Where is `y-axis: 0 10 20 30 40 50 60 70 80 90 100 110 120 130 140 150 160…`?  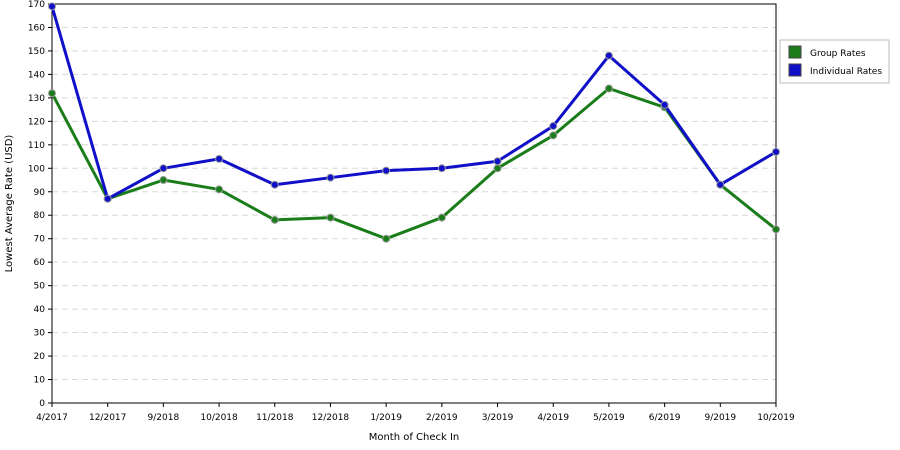
y-axis: 0 10 20 30 40 50 60 70 80 90 100 110 120 130 140 150 160… is located at coordinates (40, 204).